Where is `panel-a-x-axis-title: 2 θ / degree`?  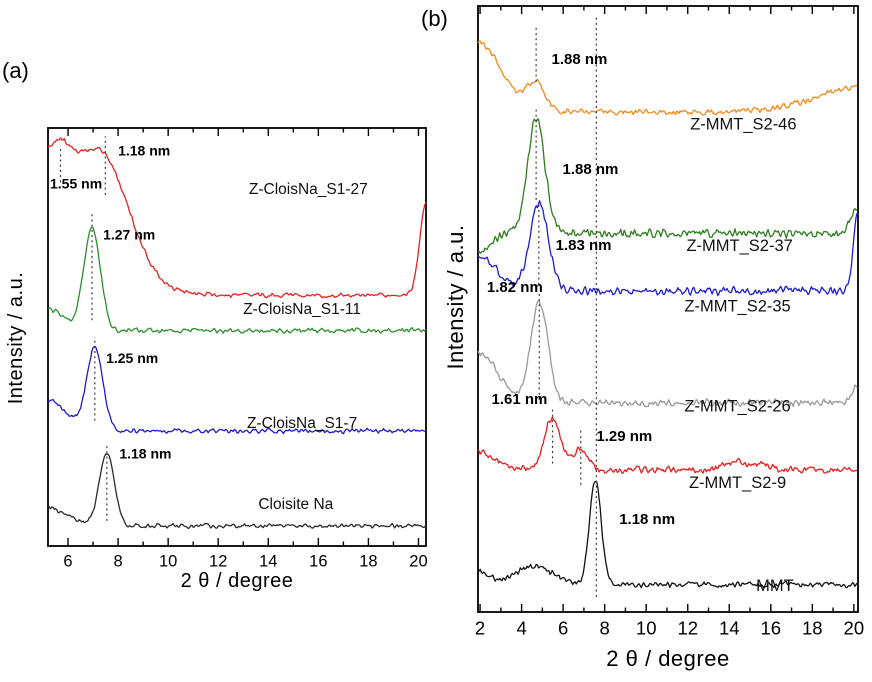 panel-a-x-axis-title: 2 θ / degree is located at coordinates (237, 581).